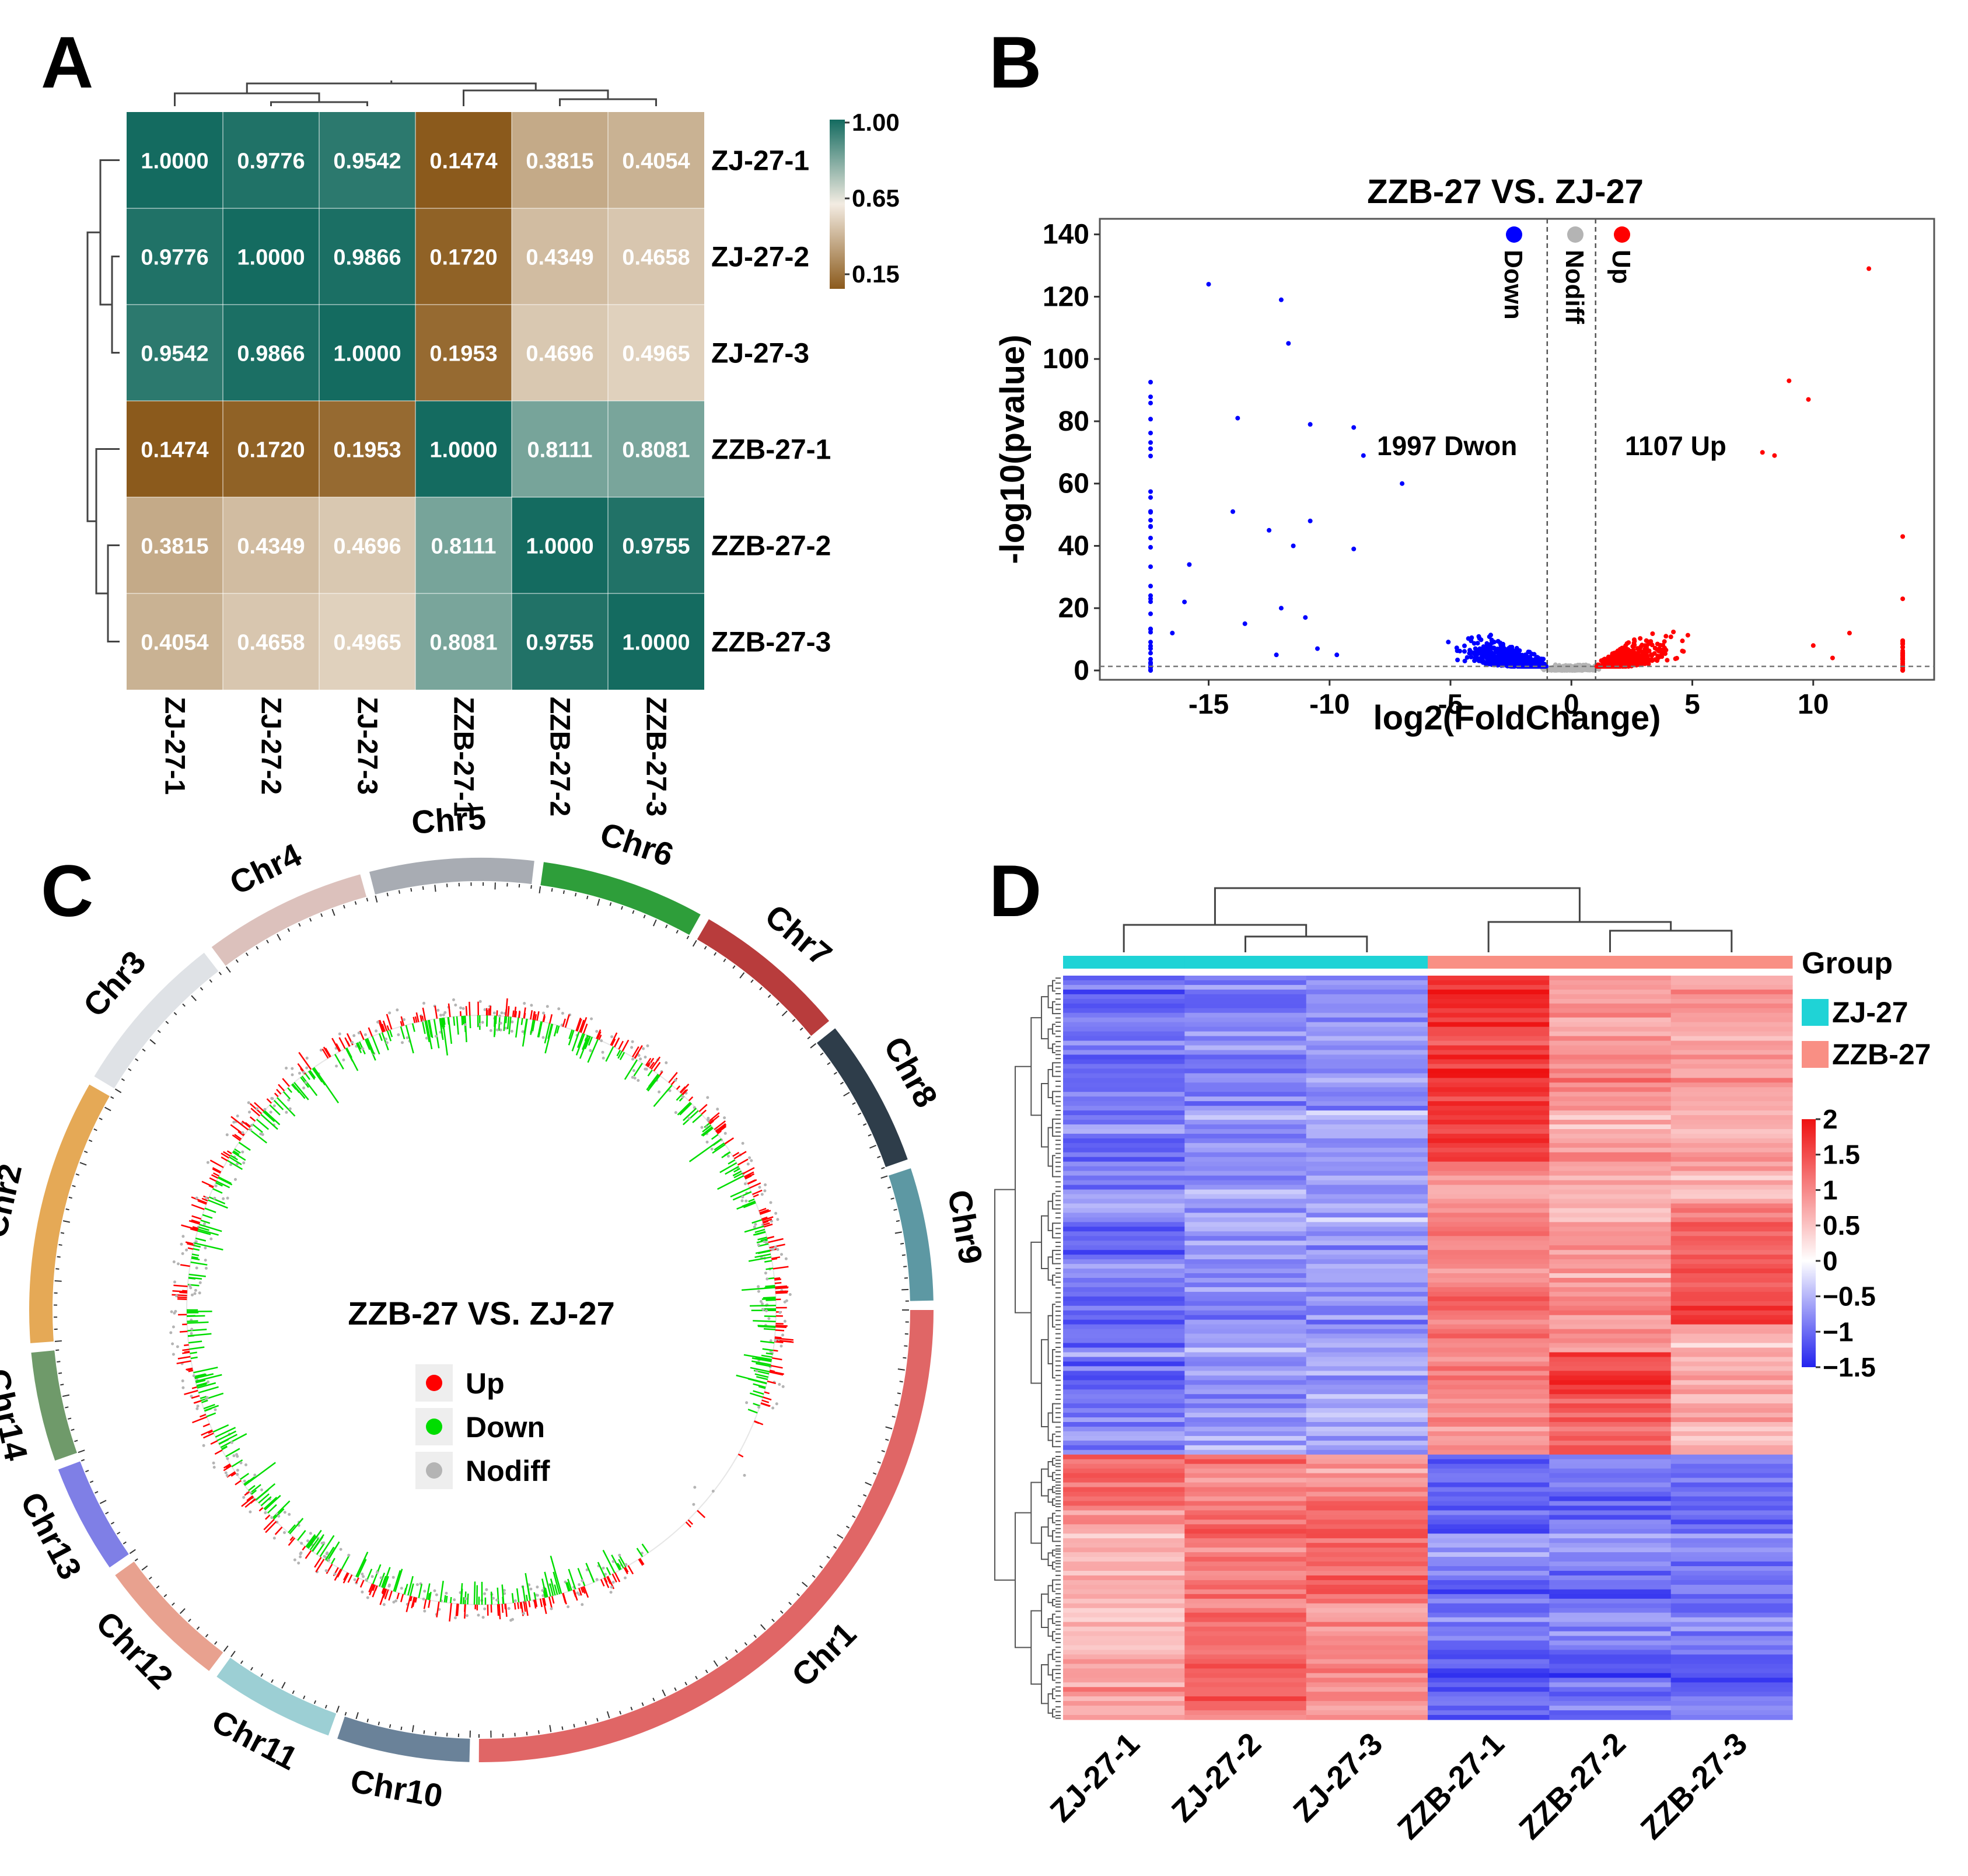  Describe the element at coordinates (1575, 234) in the screenshot. I see `legend-marker` at that location.